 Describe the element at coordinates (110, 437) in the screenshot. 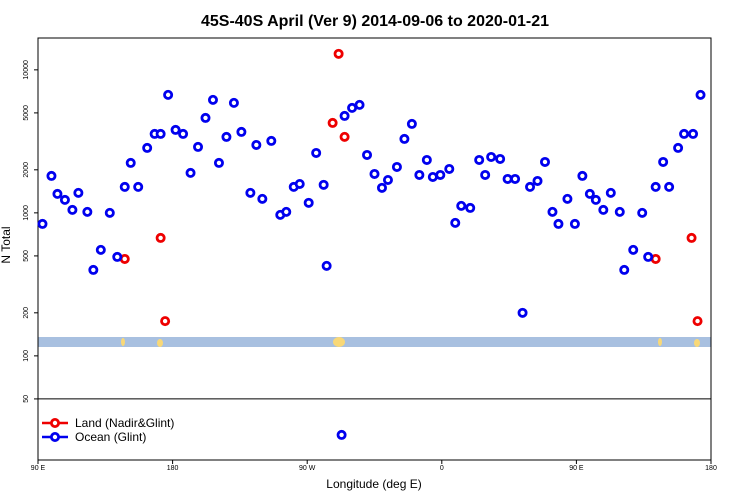

I see `legend-label: Ocean (Glint)` at that location.